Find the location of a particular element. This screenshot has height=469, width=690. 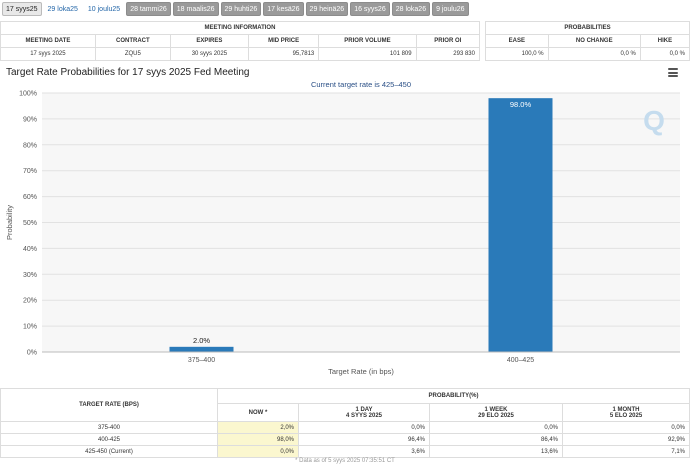

tab-1: 29 loka25 is located at coordinates (62, 9).